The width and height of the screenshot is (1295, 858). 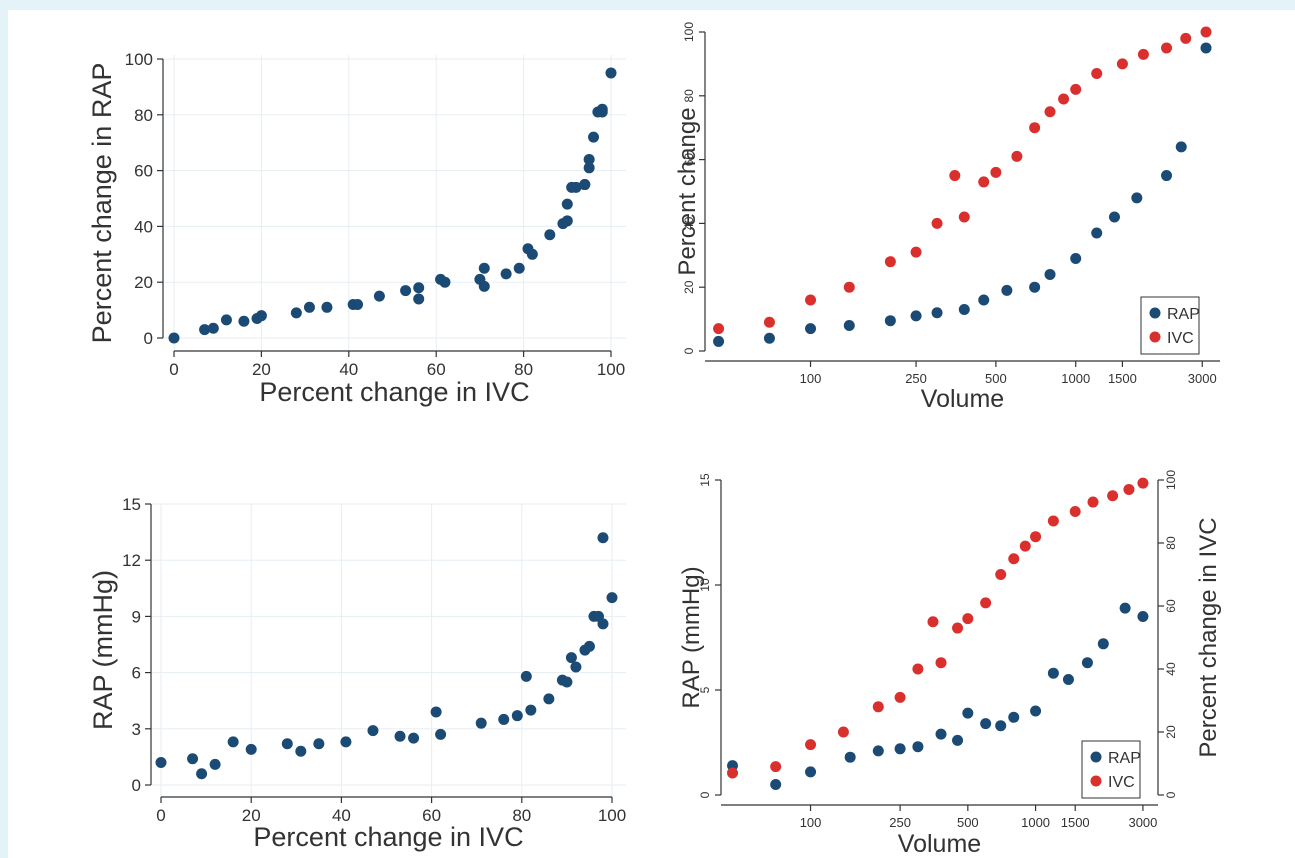 What do you see at coordinates (160, 815) in the screenshot?
I see `x-tick-label: 0` at bounding box center [160, 815].